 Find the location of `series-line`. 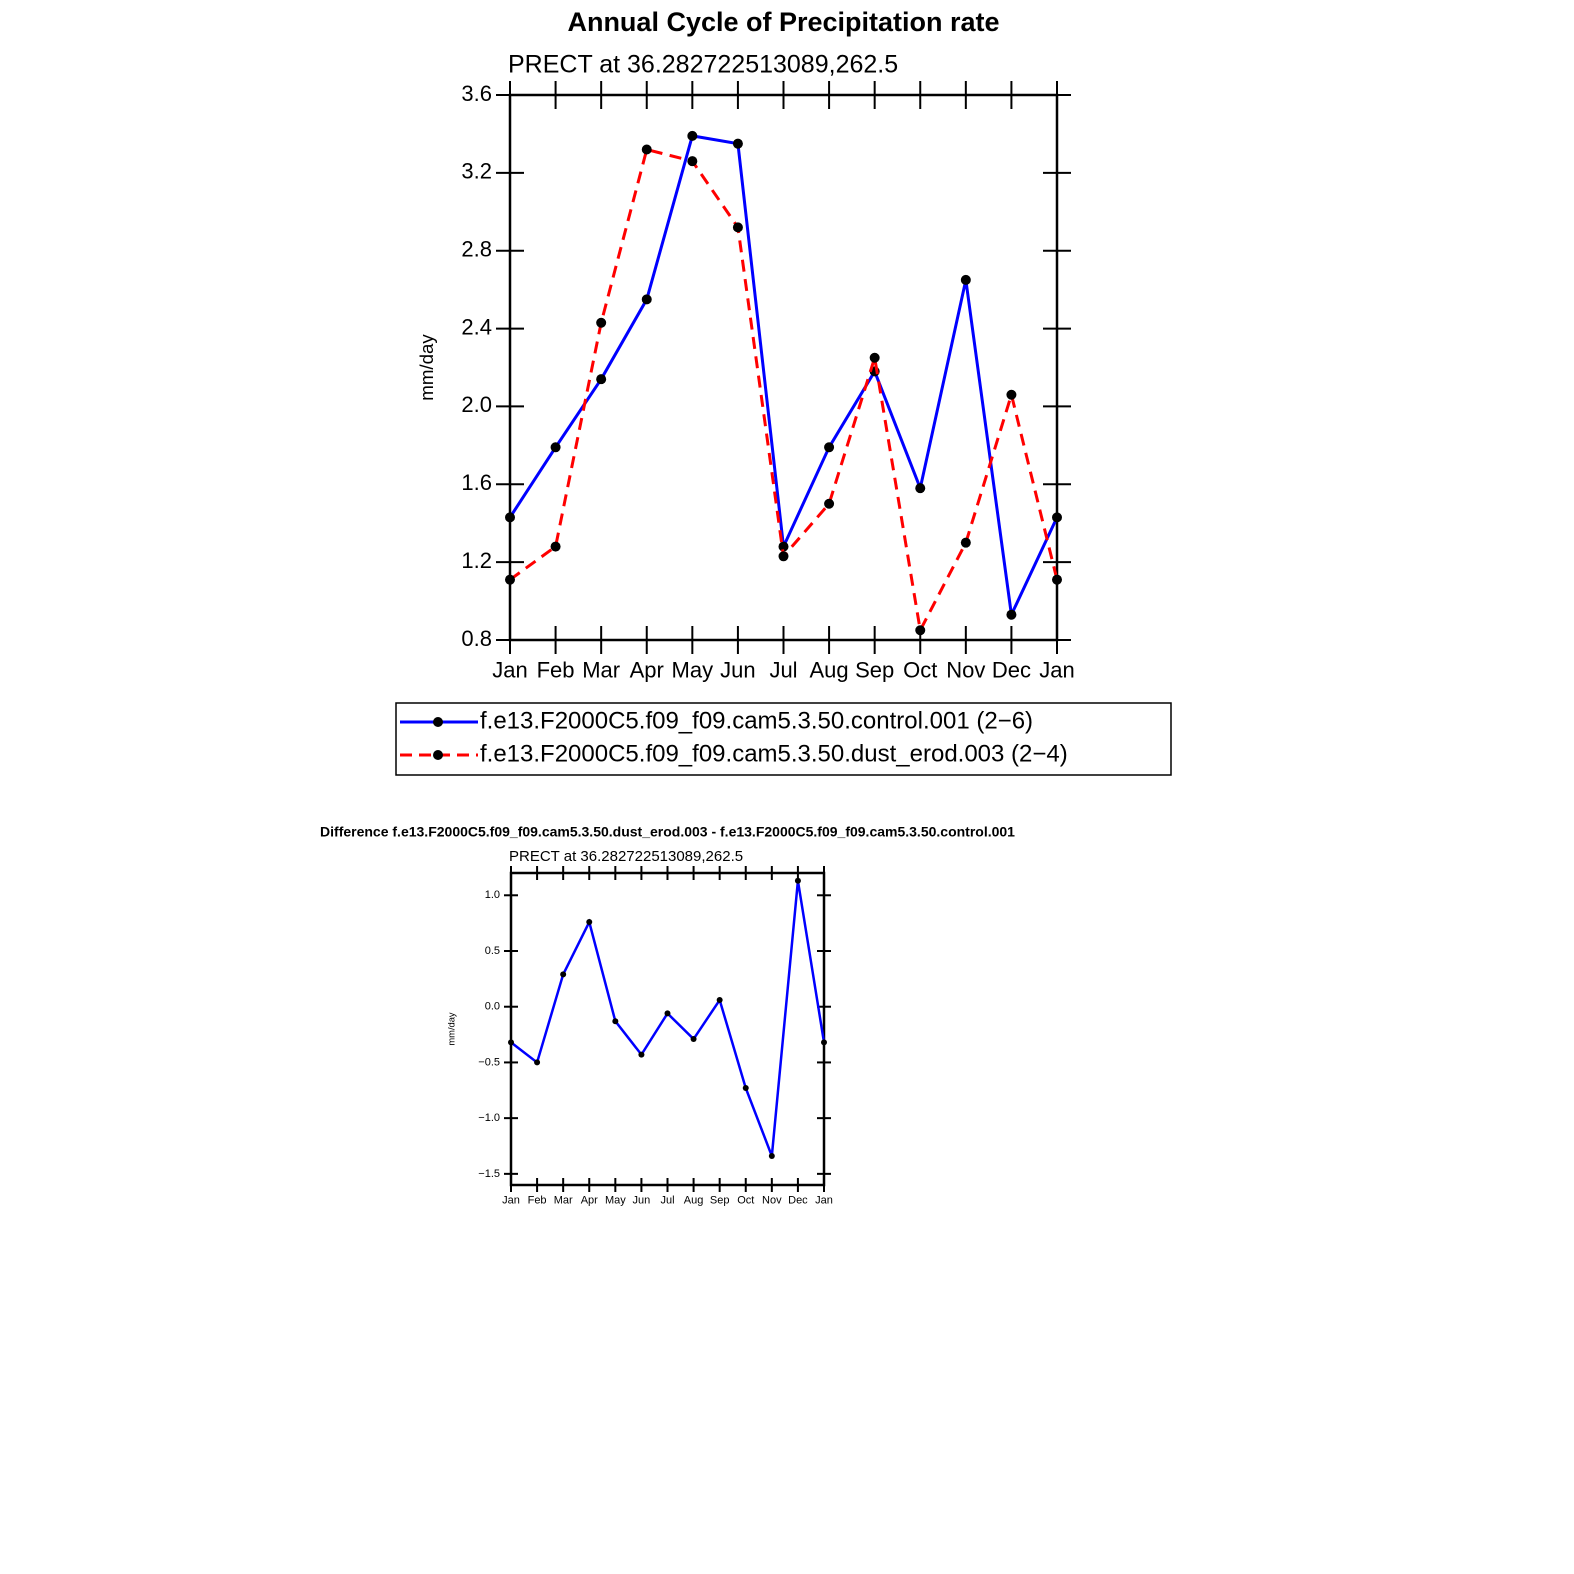

series-line is located at coordinates (668, 1018).